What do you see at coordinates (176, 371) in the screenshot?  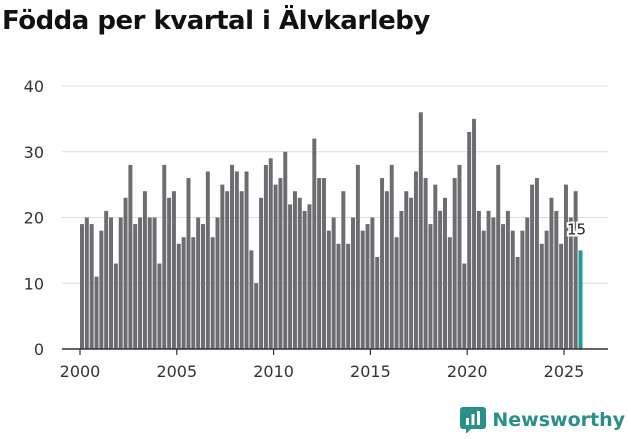 I see `x-tick-label: 2005` at bounding box center [176, 371].